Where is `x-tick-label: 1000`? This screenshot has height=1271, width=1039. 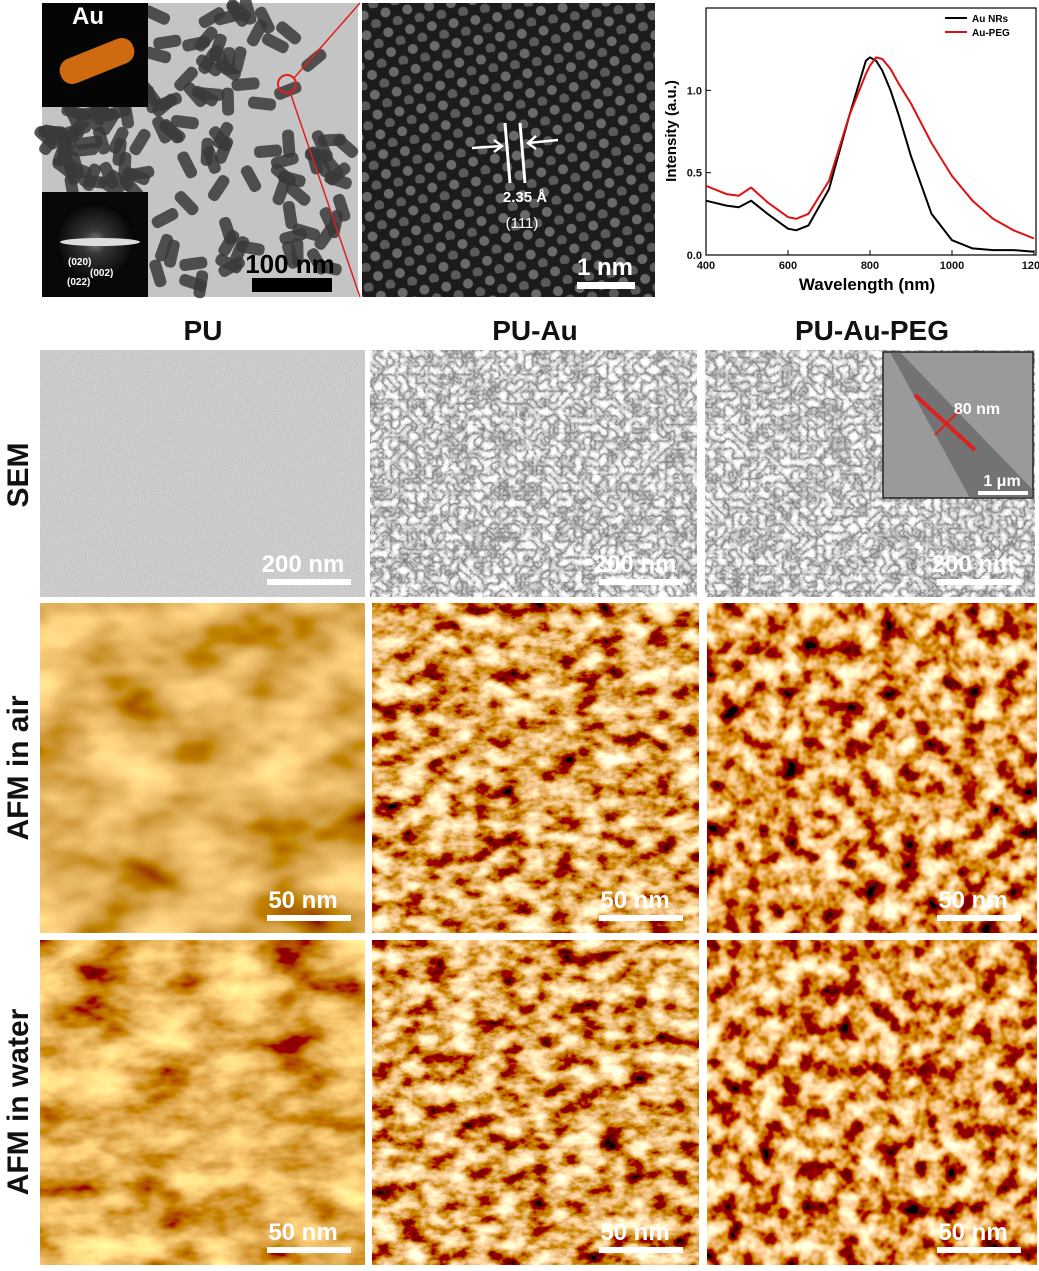 x-tick-label: 1000 is located at coordinates (952, 266).